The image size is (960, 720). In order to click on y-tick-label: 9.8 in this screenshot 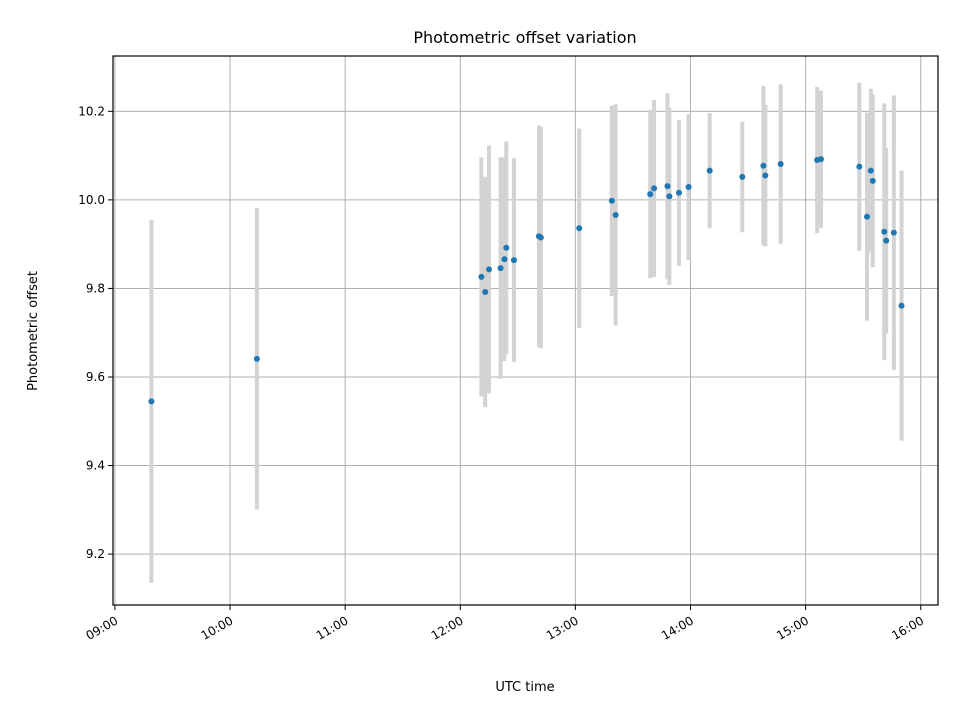, I will do `click(95, 288)`.